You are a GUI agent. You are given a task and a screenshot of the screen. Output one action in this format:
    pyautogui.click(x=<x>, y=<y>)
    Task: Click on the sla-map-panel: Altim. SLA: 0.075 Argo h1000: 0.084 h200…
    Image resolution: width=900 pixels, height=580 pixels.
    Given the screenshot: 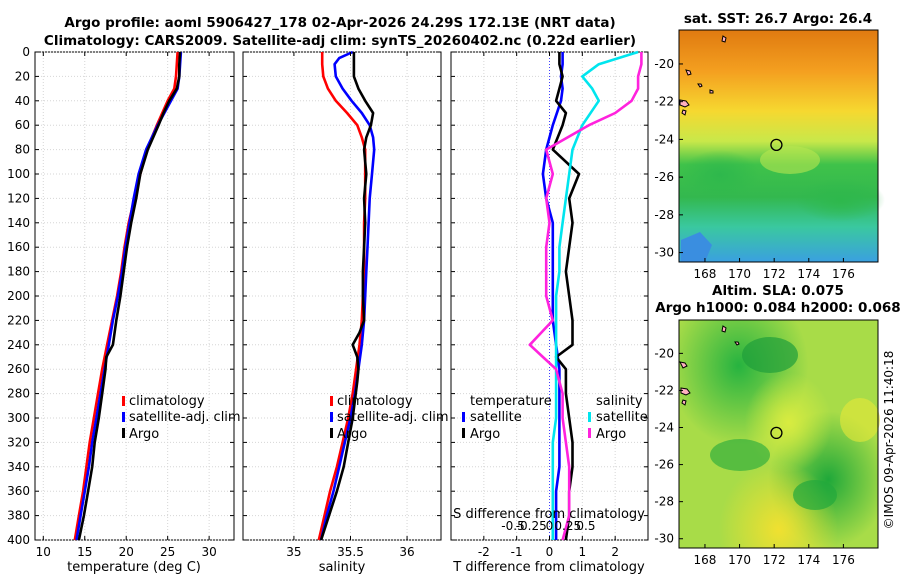 What is the action you would take?
    pyautogui.click(x=777, y=425)
    